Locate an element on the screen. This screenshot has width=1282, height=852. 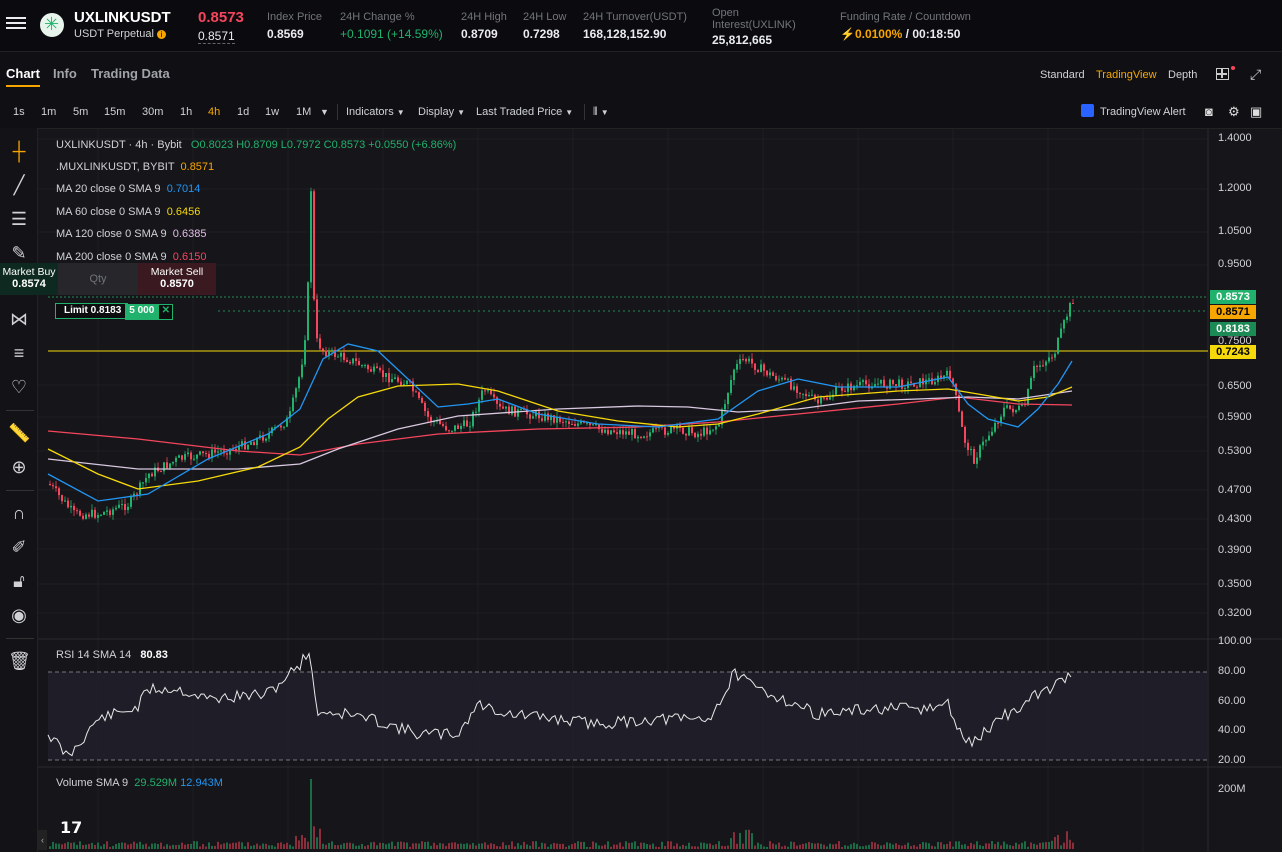
zoom-icon: ⊕ is located at coordinates (19, 467).